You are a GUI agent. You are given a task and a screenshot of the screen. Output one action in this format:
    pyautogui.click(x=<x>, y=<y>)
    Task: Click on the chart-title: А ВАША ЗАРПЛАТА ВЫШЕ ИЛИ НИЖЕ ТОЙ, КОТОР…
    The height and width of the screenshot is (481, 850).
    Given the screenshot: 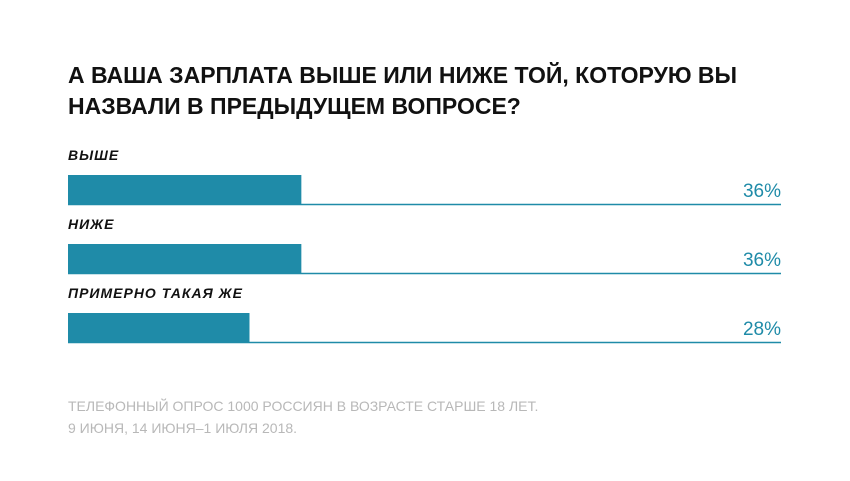 What is the action you would take?
    pyautogui.click(x=402, y=74)
    